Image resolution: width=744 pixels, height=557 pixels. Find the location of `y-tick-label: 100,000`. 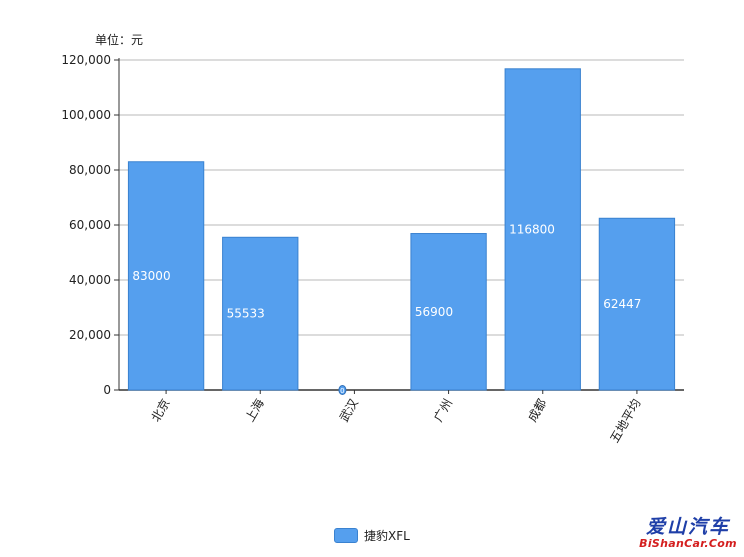

y-tick-label: 100,000 is located at coordinates (86, 115).